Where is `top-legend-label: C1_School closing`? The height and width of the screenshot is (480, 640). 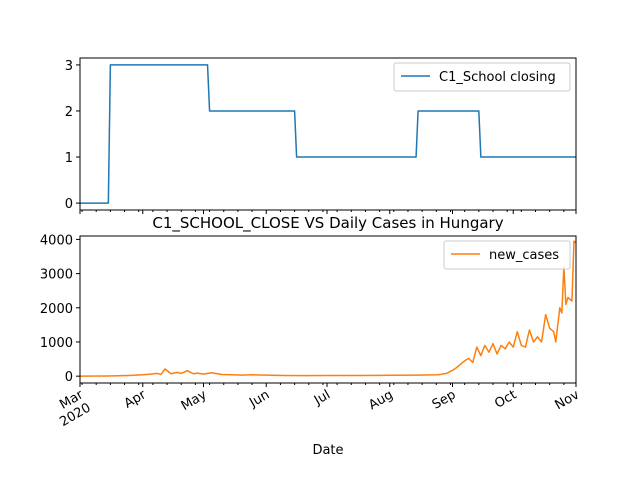 top-legend-label: C1_School closing is located at coordinates (497, 77).